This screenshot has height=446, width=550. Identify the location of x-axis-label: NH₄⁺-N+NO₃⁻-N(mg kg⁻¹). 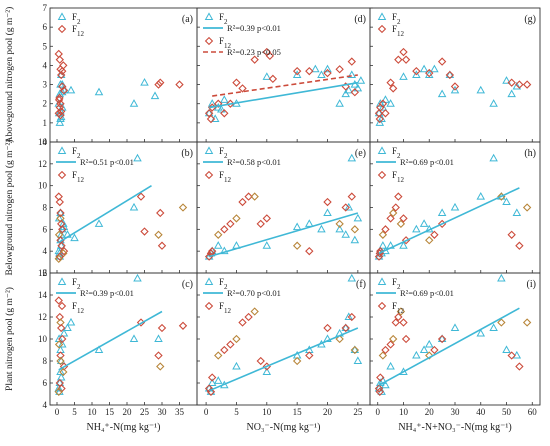
(454, 427).